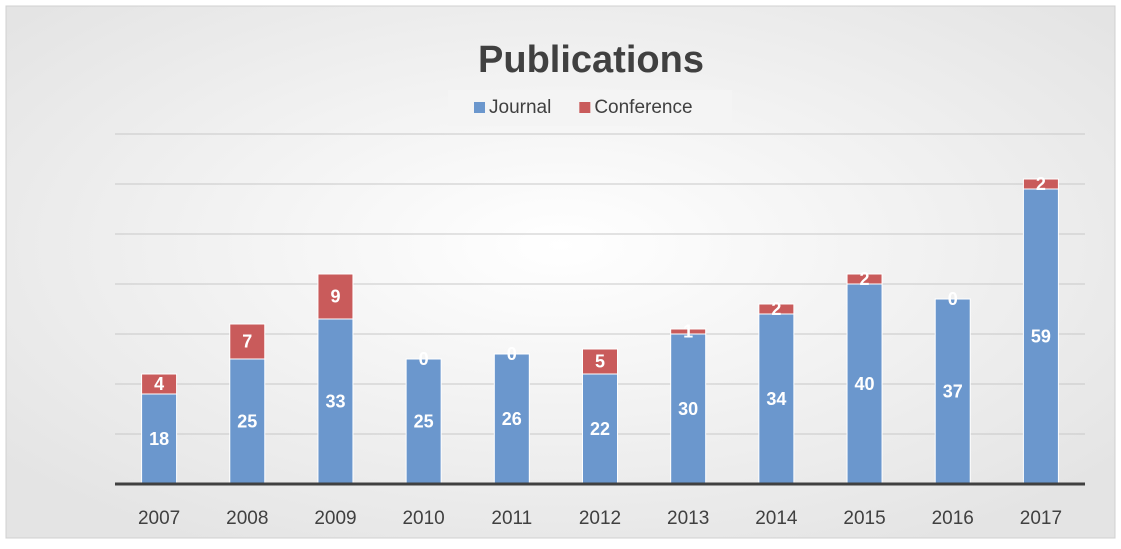 The height and width of the screenshot is (549, 1121). I want to click on x-tick-label: 2012, so click(600, 518).